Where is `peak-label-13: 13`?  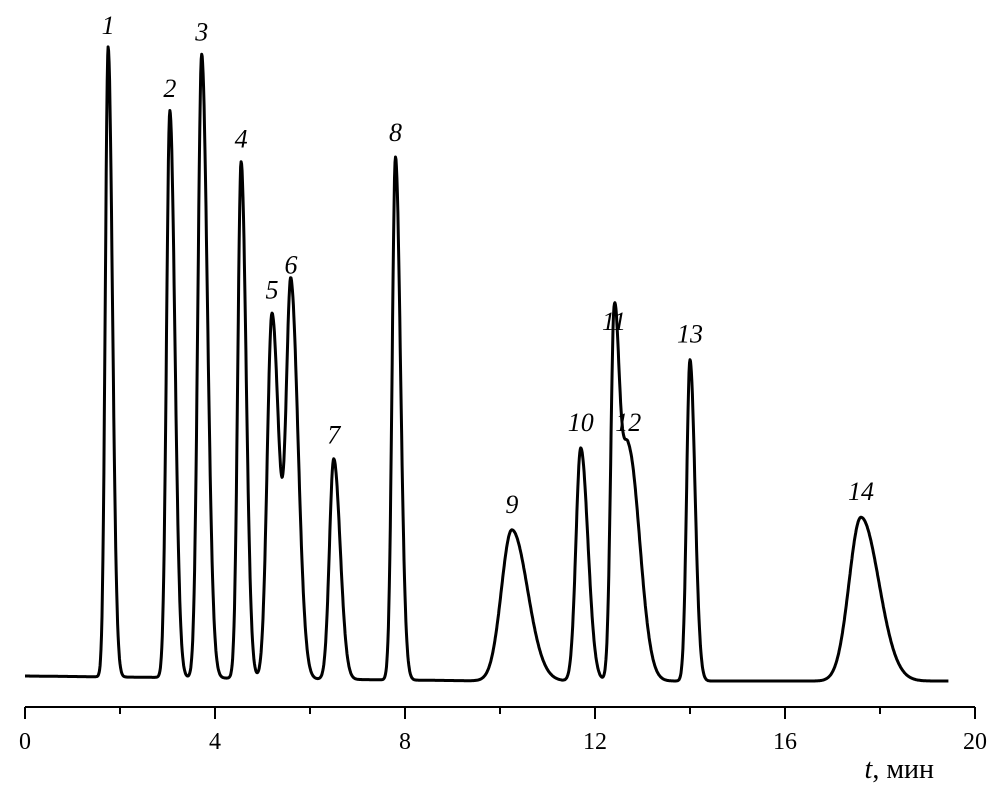
peak-label-13: 13 is located at coordinates (690, 334).